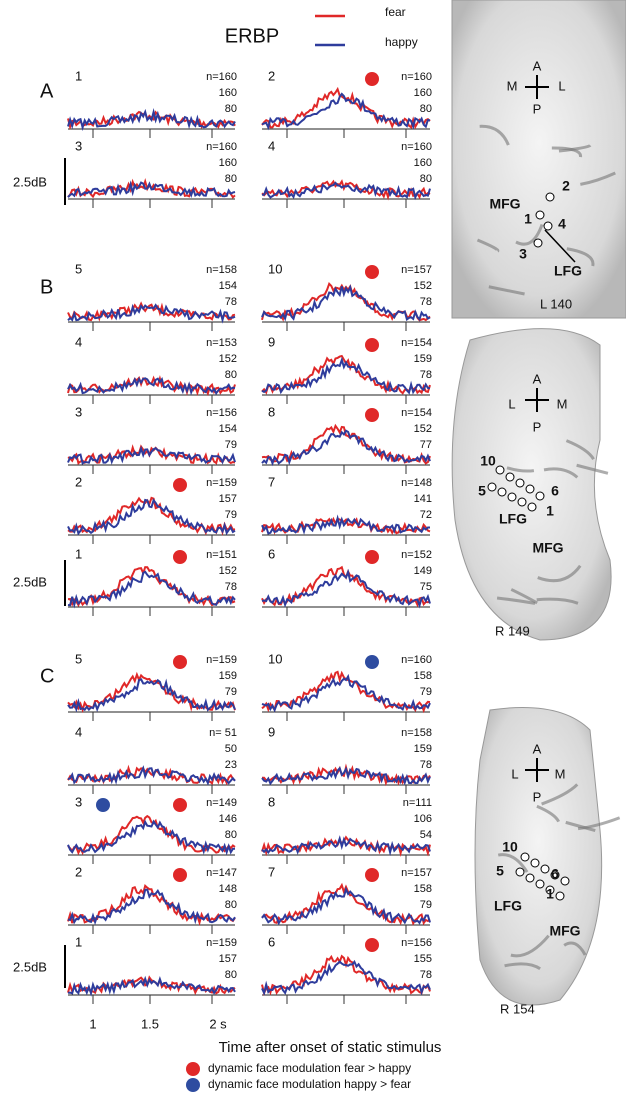 This screenshot has width=626, height=1097. Describe the element at coordinates (401, 42) in the screenshot. I see `legend-label: happy` at that location.